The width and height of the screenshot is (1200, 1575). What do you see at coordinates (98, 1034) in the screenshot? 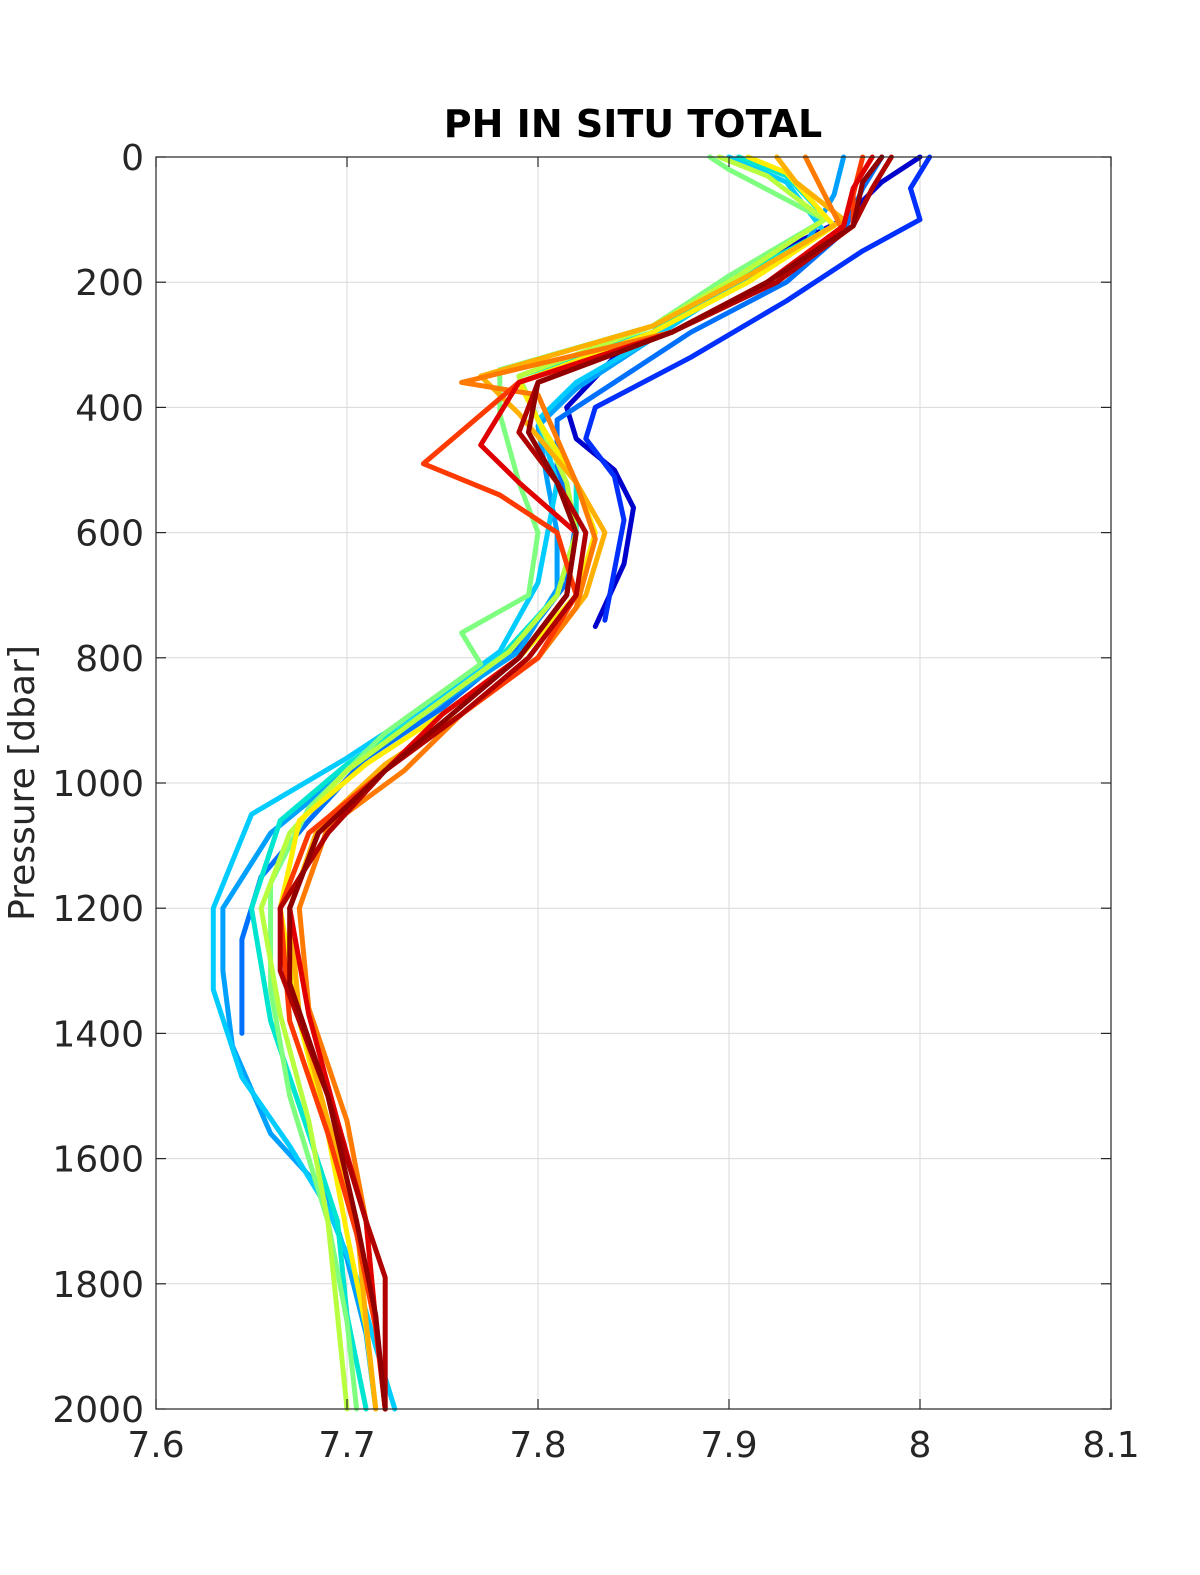
I see `y-tick-label: 1400` at bounding box center [98, 1034].